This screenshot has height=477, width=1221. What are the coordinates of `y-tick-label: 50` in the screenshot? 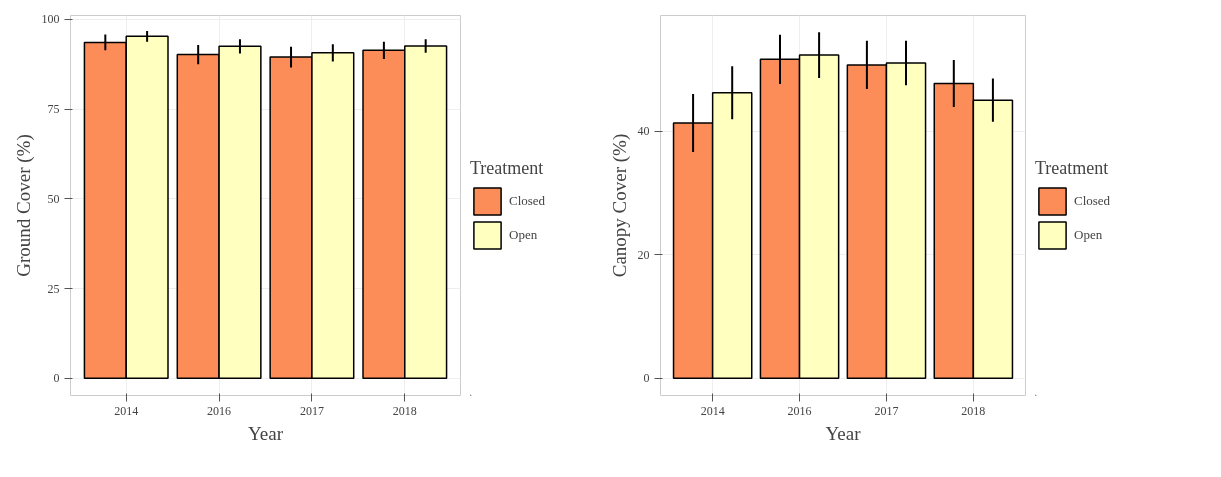 It's located at (53, 198).